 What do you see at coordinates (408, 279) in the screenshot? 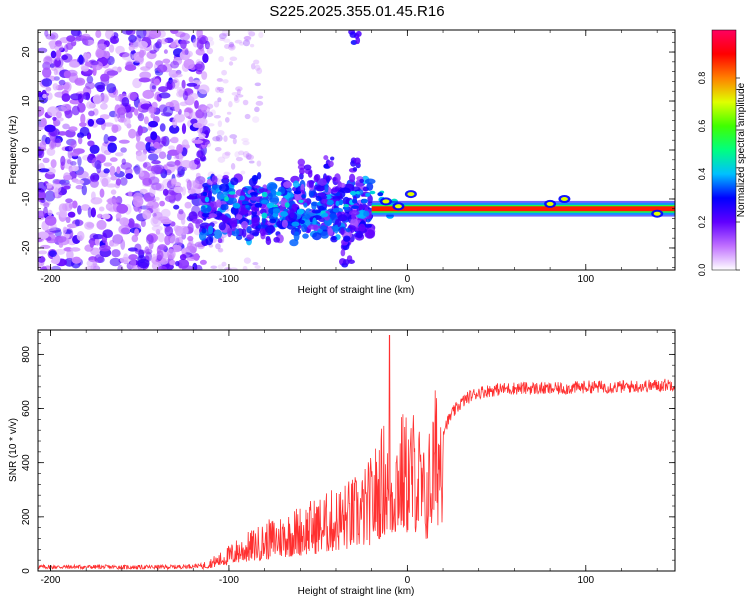
I see `spectrogram-x-tick-label: 0` at bounding box center [408, 279].